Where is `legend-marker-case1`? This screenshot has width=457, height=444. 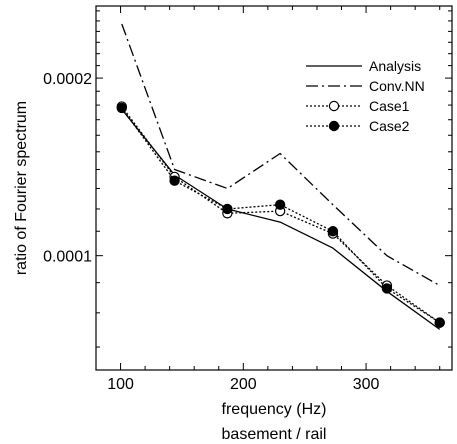 legend-marker-case1 is located at coordinates (334, 106).